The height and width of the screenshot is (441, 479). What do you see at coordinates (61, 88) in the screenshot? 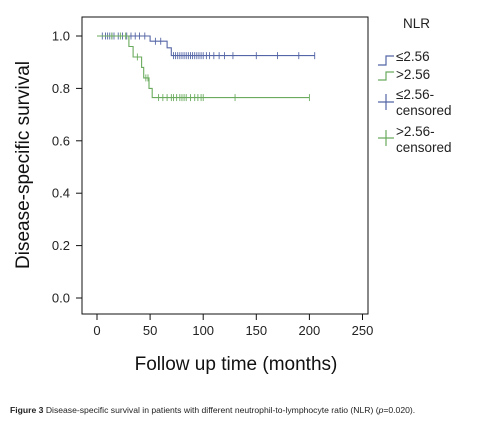
I see `y-tick-label: 0.8` at bounding box center [61, 88].